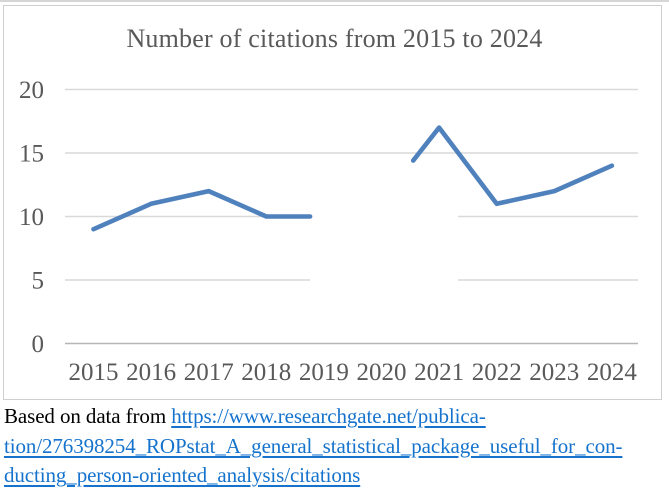 The height and width of the screenshot is (494, 669). Describe the element at coordinates (31, 217) in the screenshot. I see `y-tick-label: 10` at that location.